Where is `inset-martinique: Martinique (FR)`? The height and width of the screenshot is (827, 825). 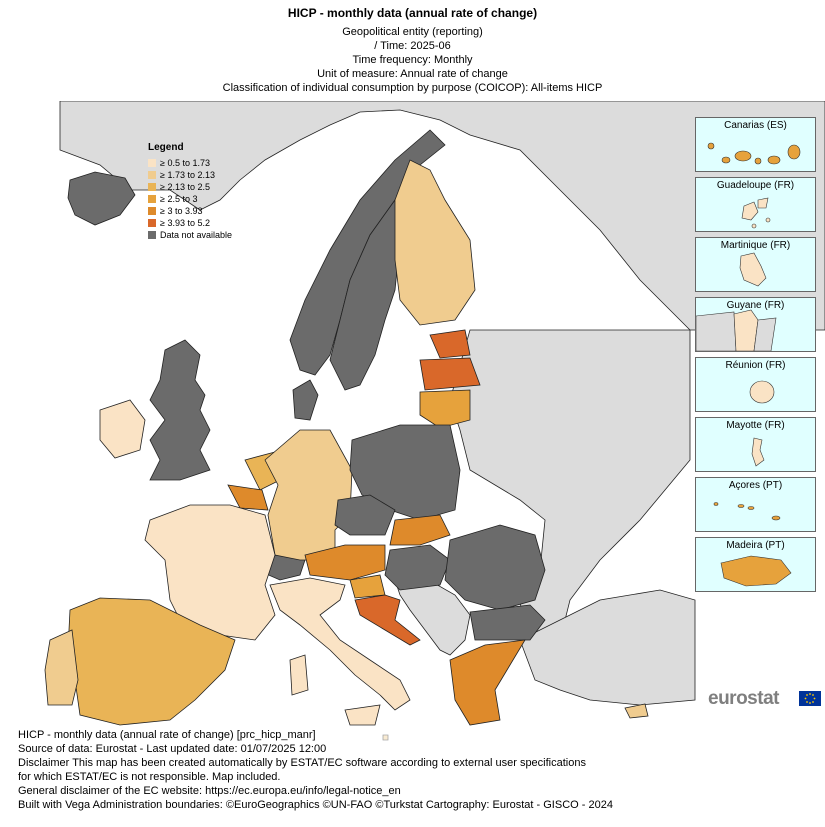
inset-martinique: Martinique (FR) is located at coordinates (755, 264).